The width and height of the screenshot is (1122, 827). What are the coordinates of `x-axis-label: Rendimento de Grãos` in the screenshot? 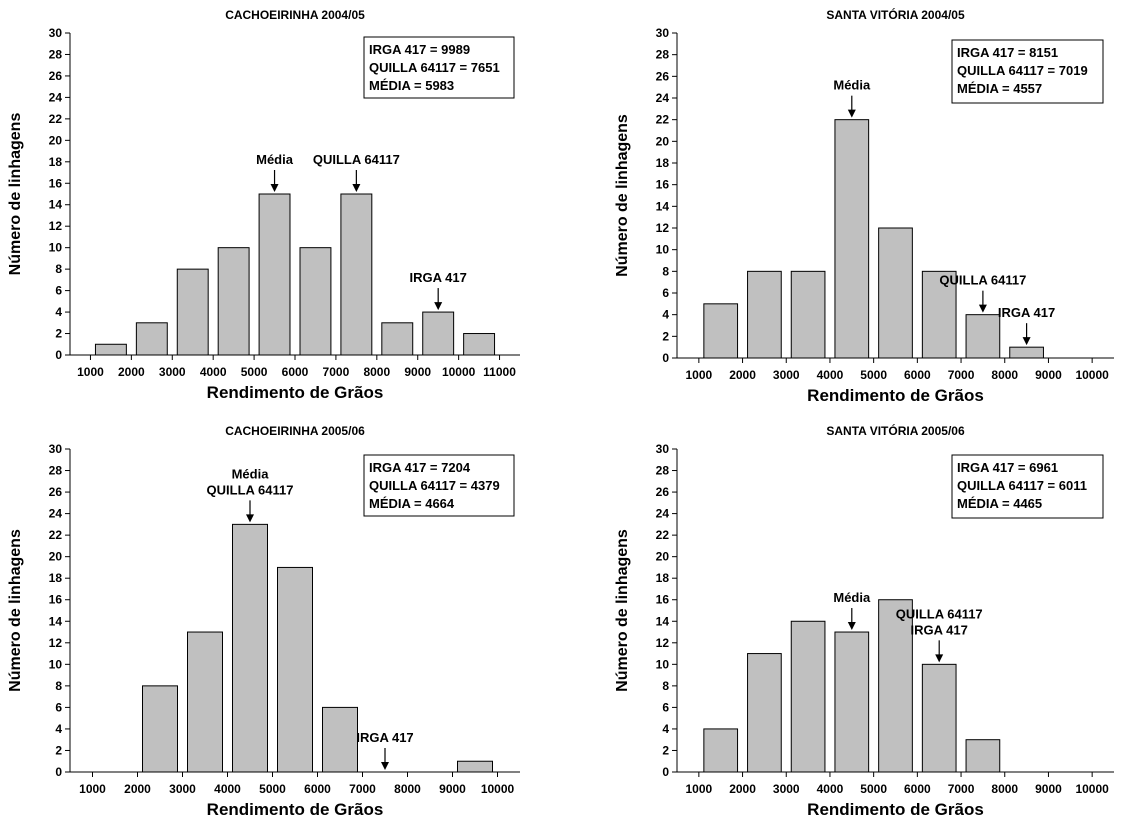 It's located at (895, 809).